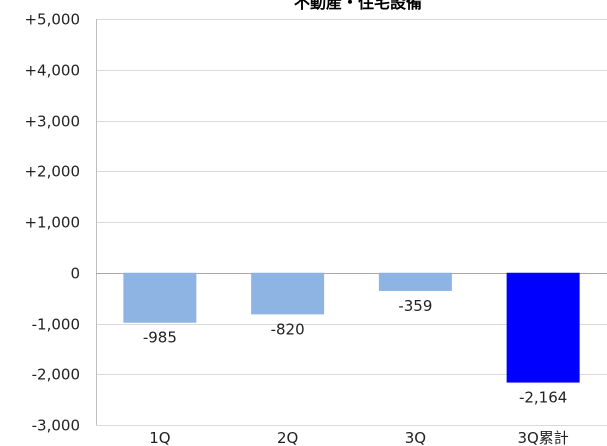 Image resolution: width=607 pixels, height=446 pixels. Describe the element at coordinates (358, 6) in the screenshot. I see `chart-title: 不動産・住宅設備` at that location.